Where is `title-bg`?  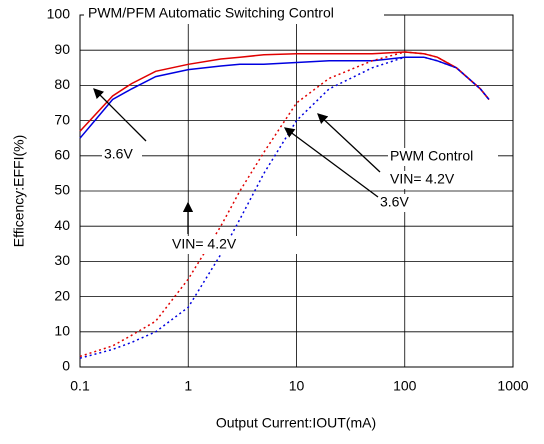 title-bg is located at coordinates (234, 14).